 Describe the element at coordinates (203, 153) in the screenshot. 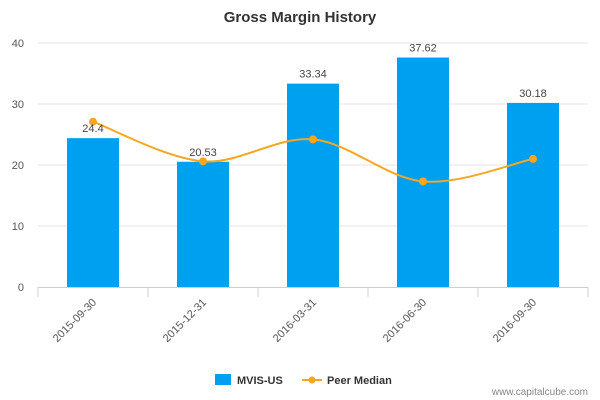

I see `data-label: 20.53` at that location.